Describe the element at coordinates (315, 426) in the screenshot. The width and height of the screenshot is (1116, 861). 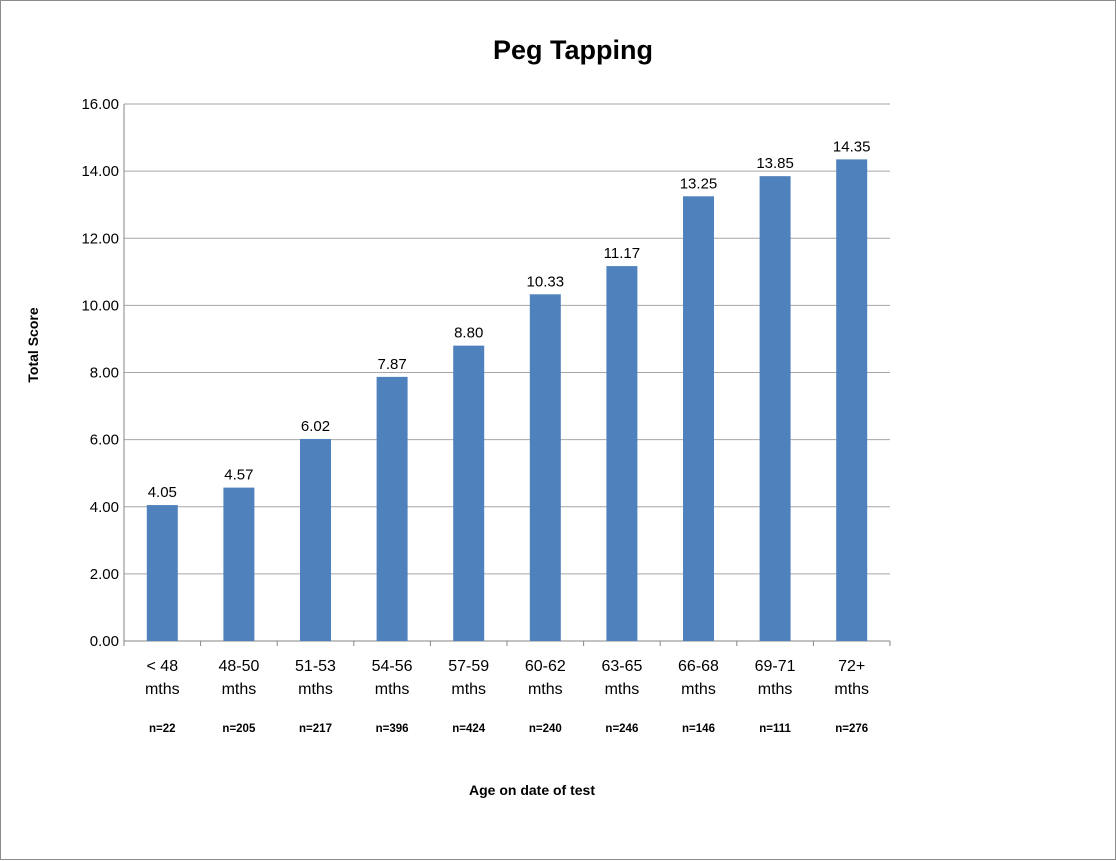
I see `data-label: 6.02` at that location.